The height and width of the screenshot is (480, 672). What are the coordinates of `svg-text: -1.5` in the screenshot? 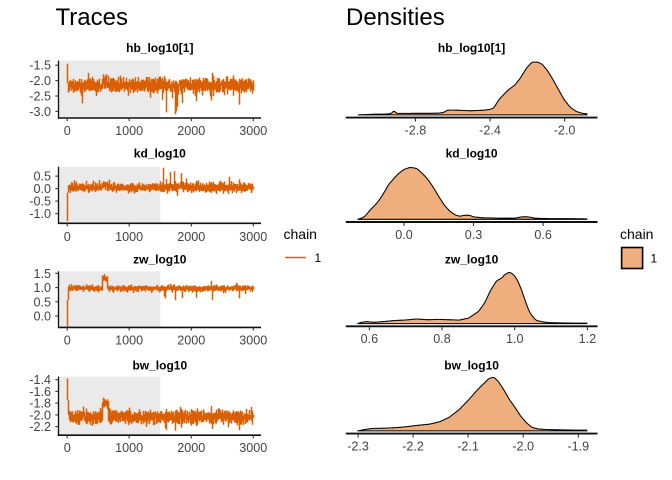 It's located at (40, 66).